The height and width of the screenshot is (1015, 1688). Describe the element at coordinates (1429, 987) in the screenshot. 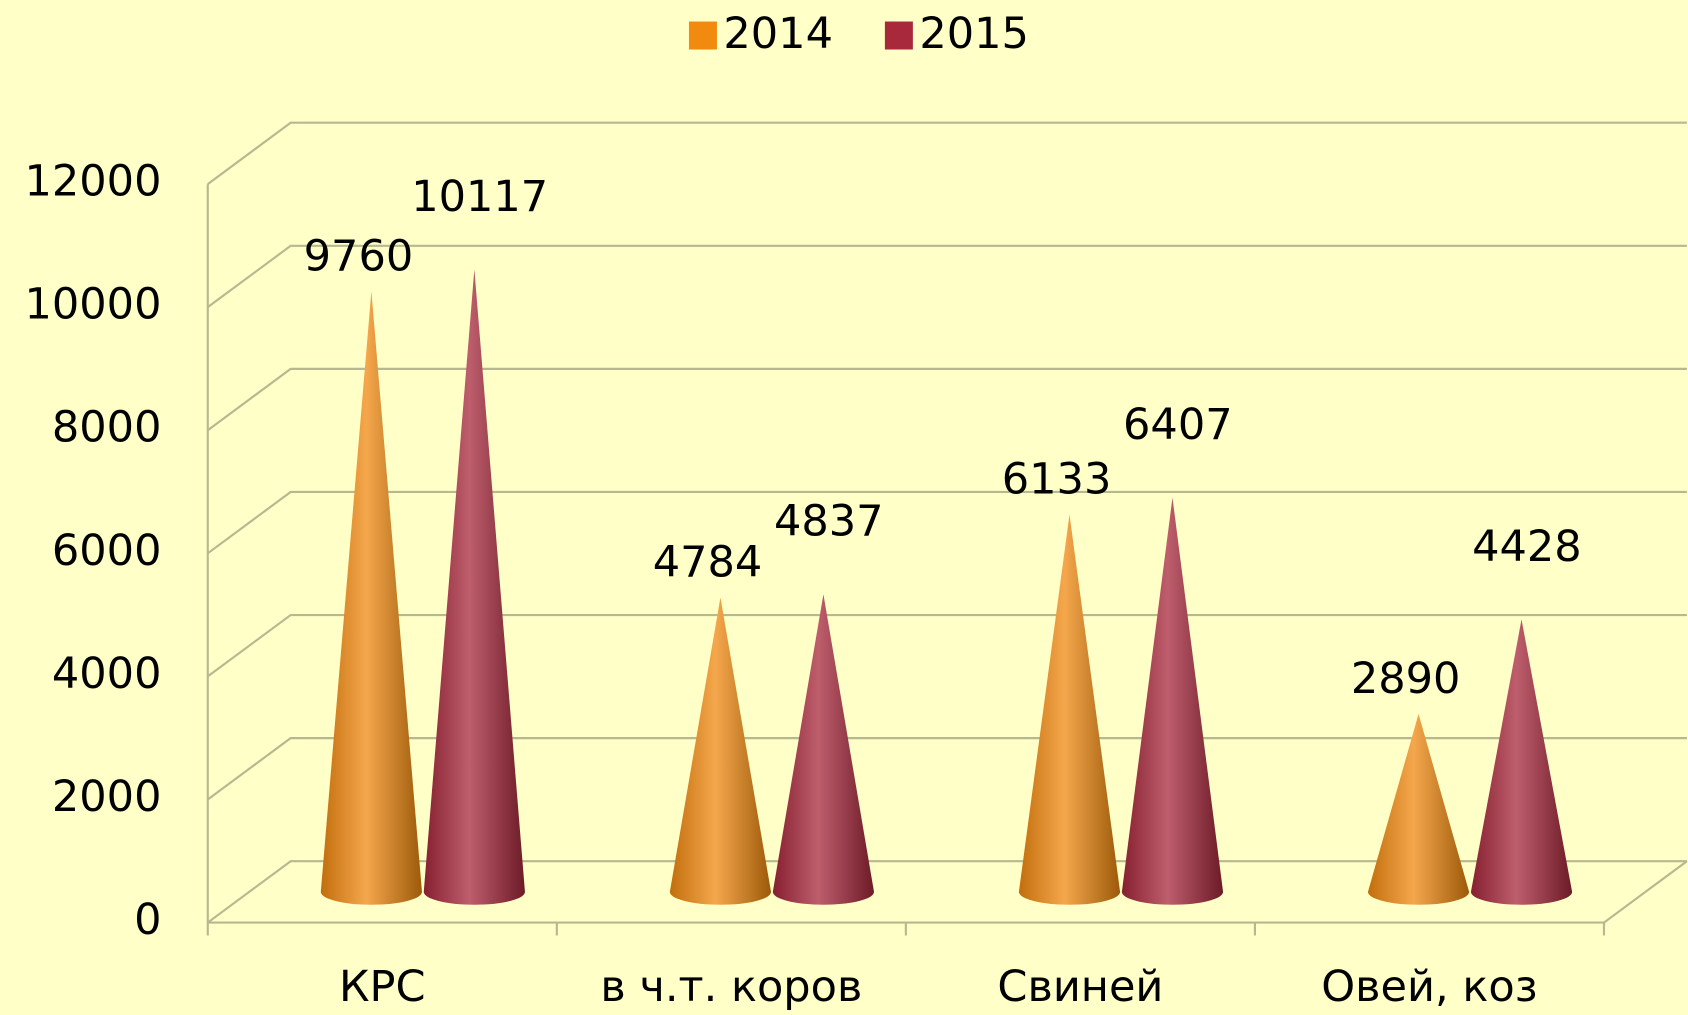

I see `x-tick-label: Овей, коз` at that location.